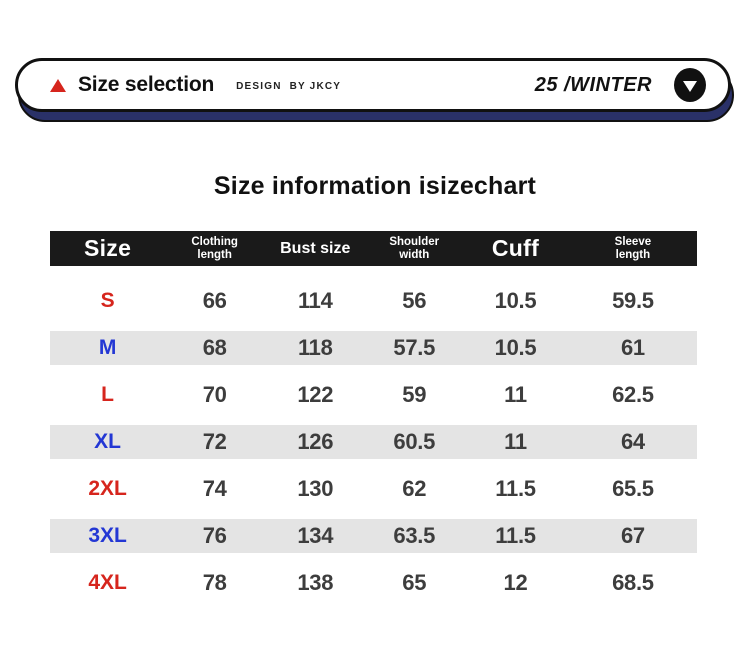 Image resolution: width=750 pixels, height=654 pixels. I want to click on row-label: L, so click(107, 394).